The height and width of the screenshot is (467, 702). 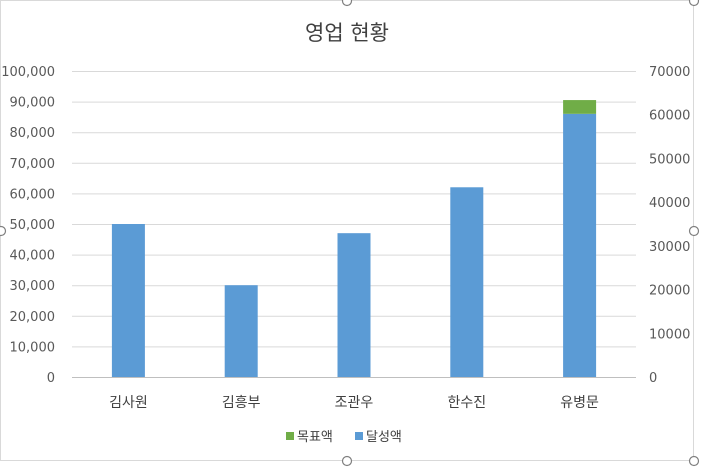 What do you see at coordinates (669, 72) in the screenshot?
I see `right-tick-label: 70000` at bounding box center [669, 72].